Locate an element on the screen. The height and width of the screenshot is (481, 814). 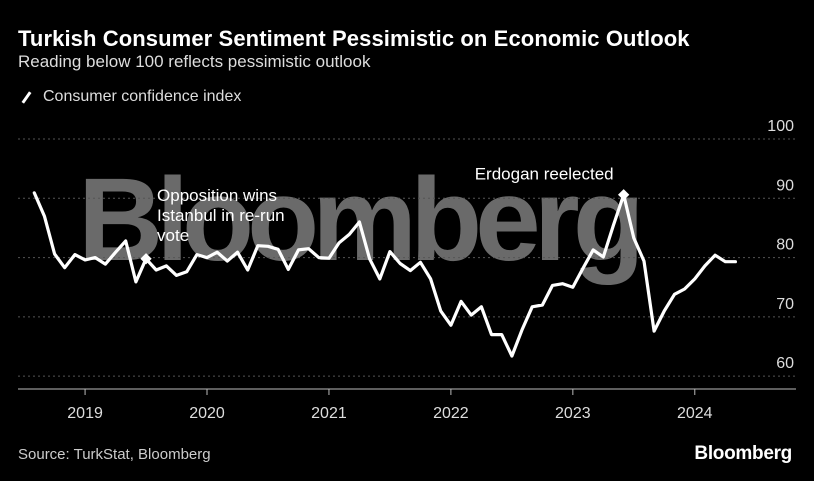
source-note: Source: TurkStat, Bloomberg is located at coordinates (114, 454).